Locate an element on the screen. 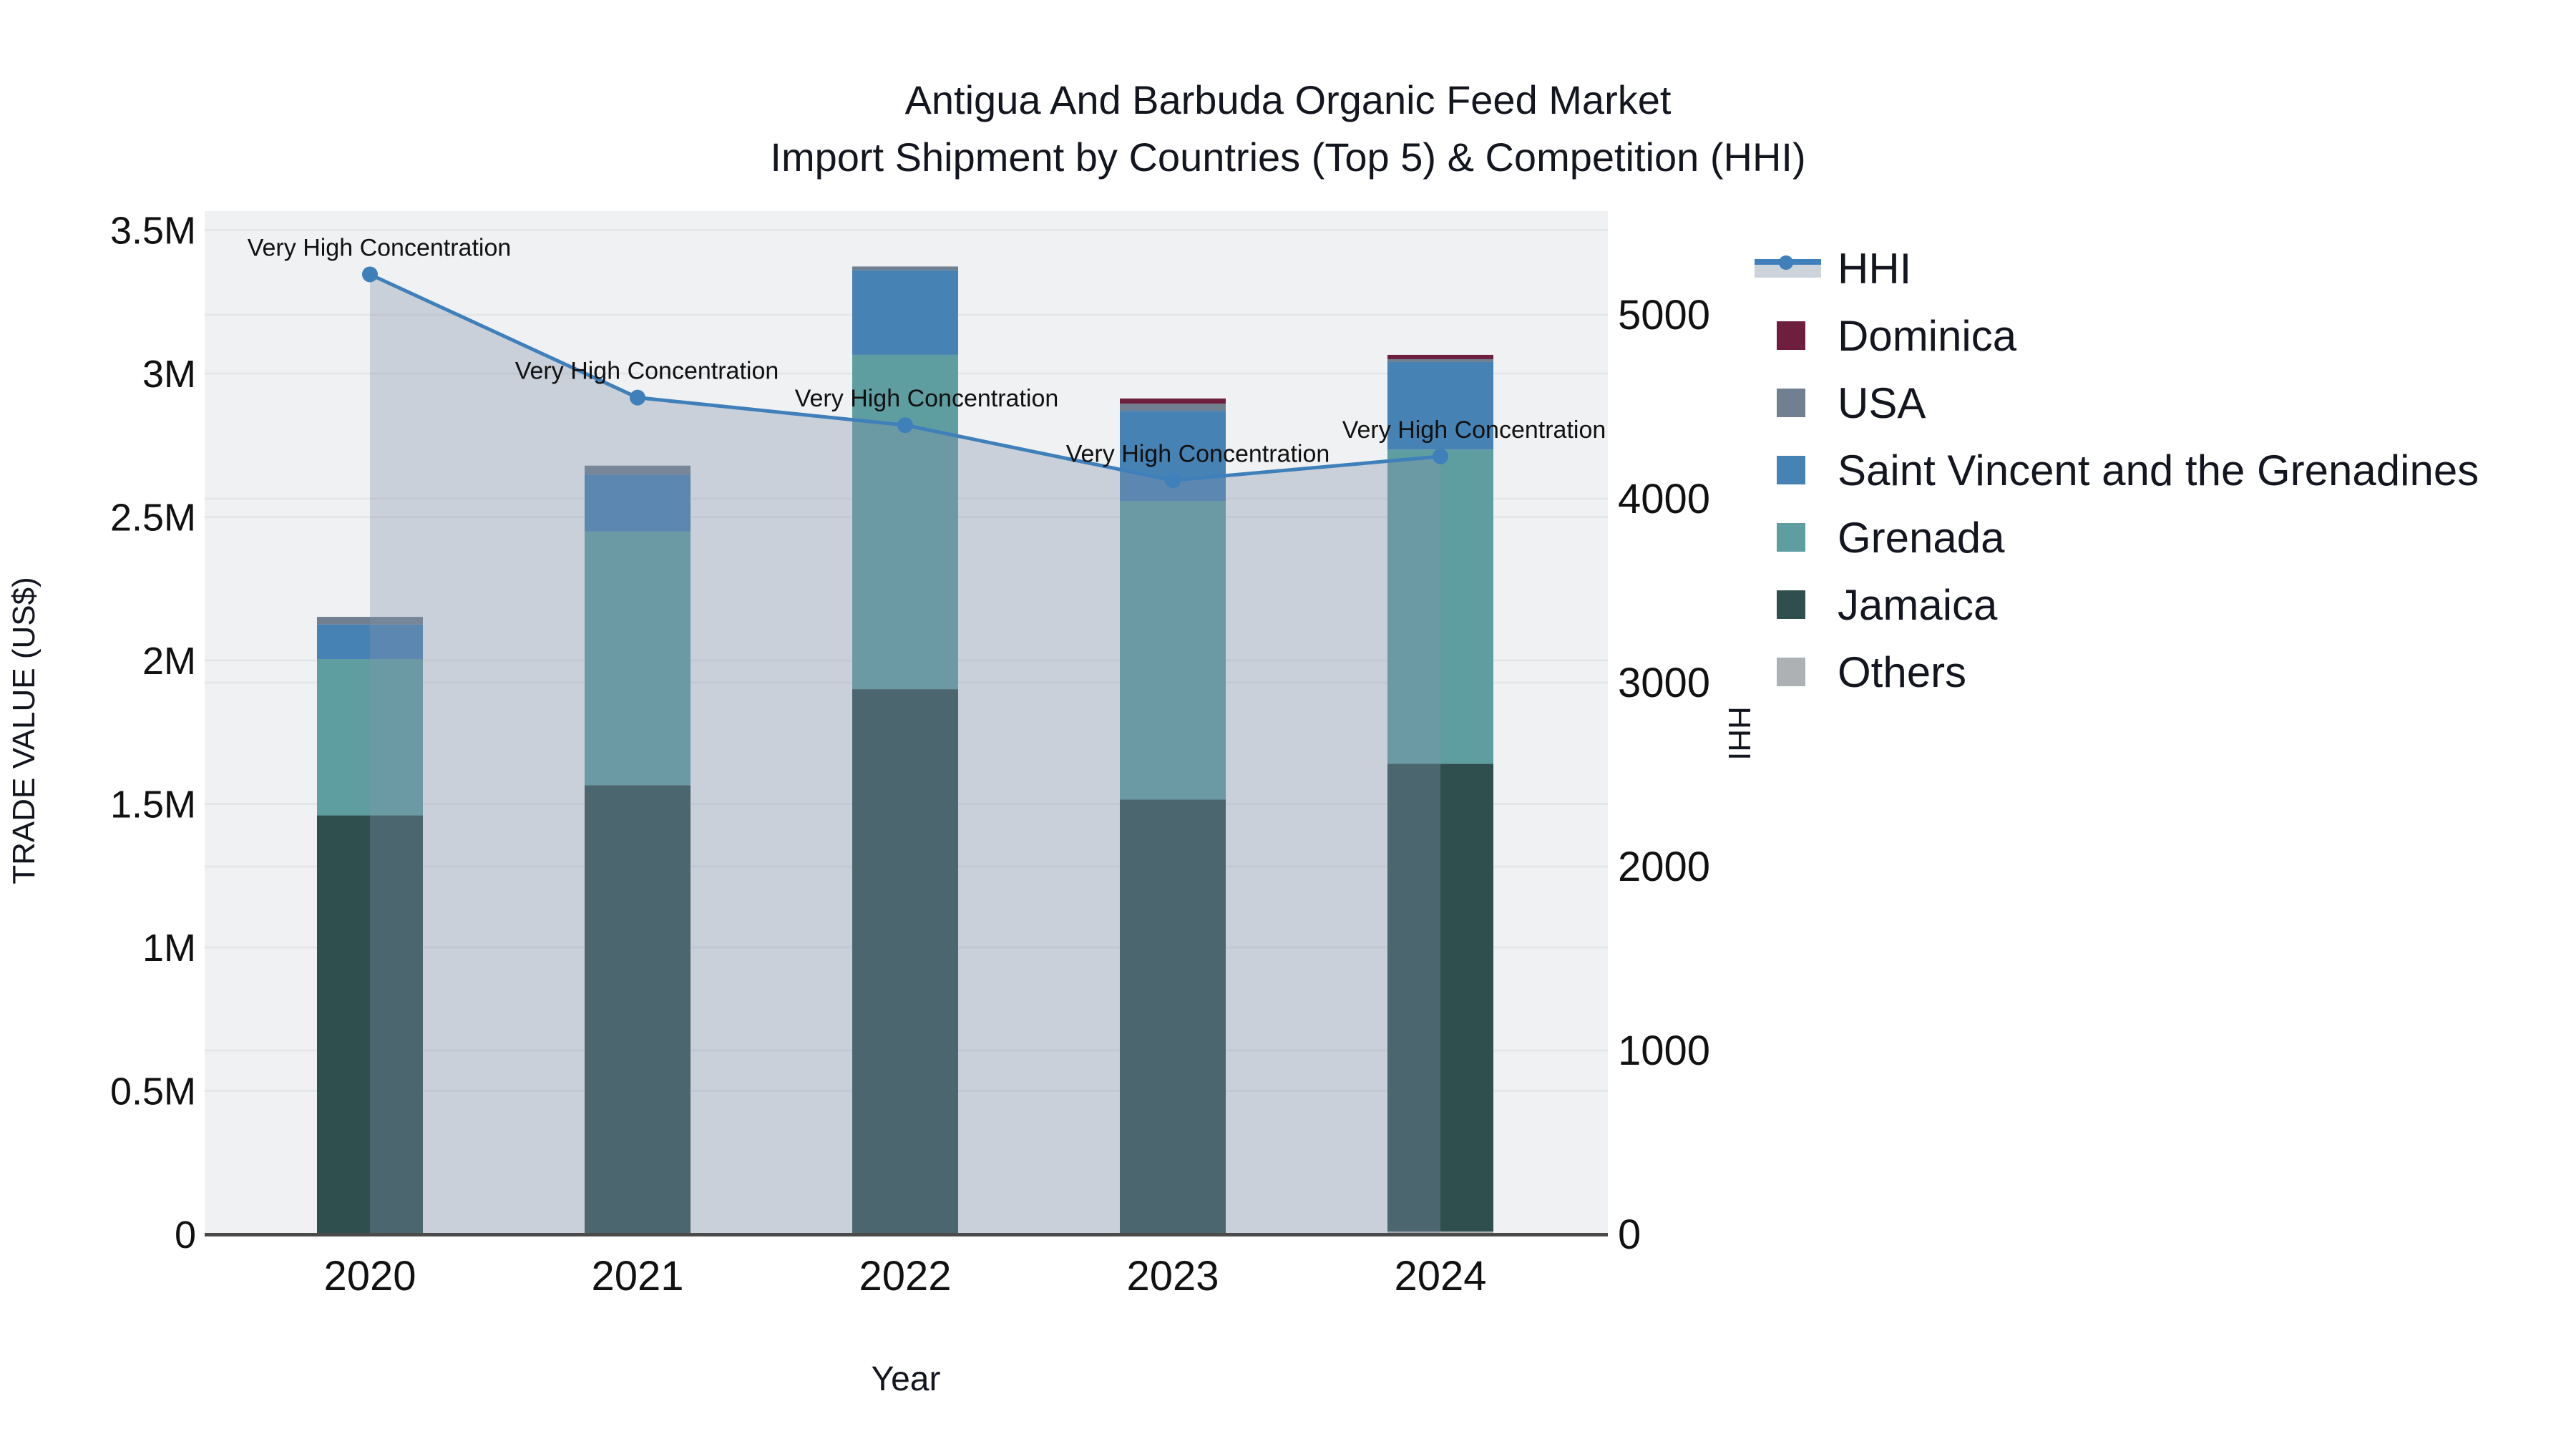 This screenshot has height=1449, width=2576. y-right-tick-2000: 2000 is located at coordinates (1664, 867).